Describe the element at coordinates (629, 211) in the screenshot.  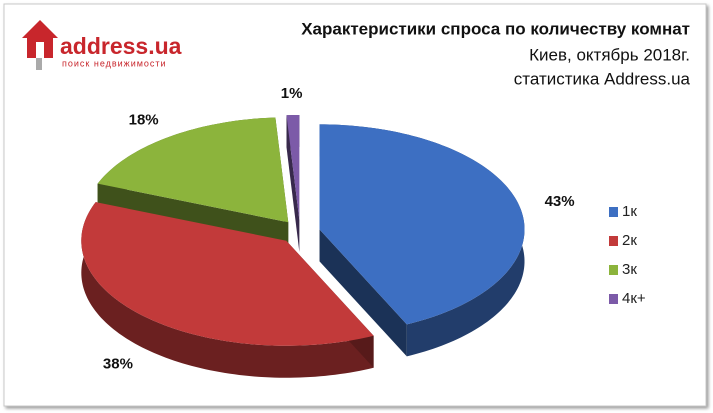
I see `legend-label: 1к` at that location.